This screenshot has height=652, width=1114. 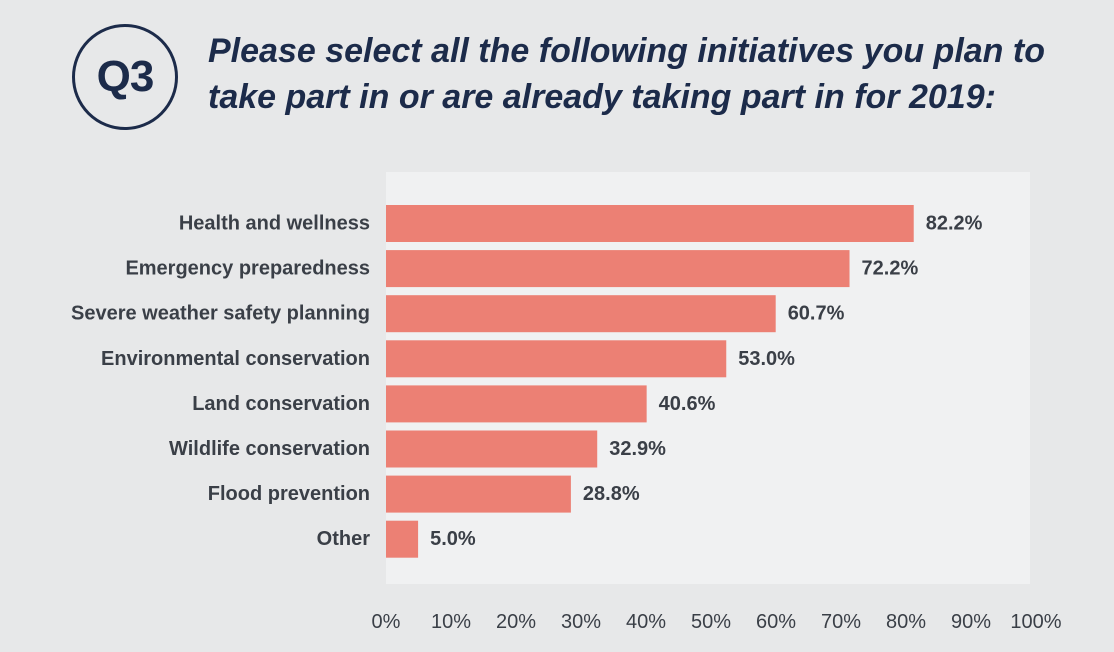 I want to click on x-tick-label-4: 40%, so click(x=646, y=622).